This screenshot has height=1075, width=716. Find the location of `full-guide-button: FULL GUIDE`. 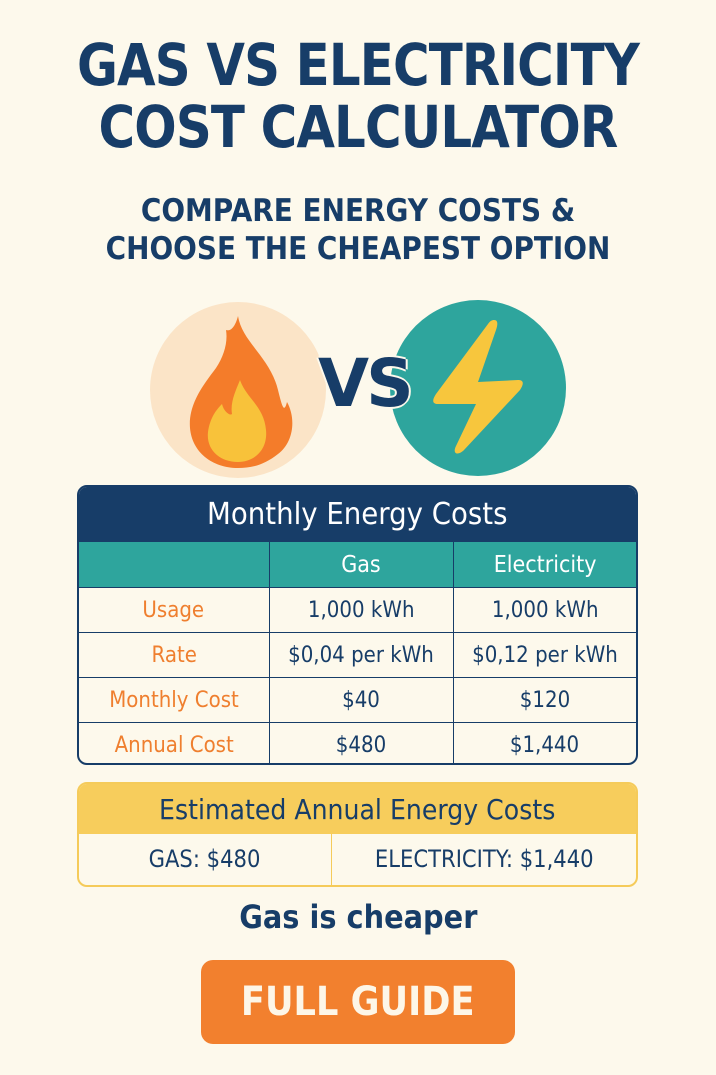

full-guide-button: FULL GUIDE is located at coordinates (358, 1002).